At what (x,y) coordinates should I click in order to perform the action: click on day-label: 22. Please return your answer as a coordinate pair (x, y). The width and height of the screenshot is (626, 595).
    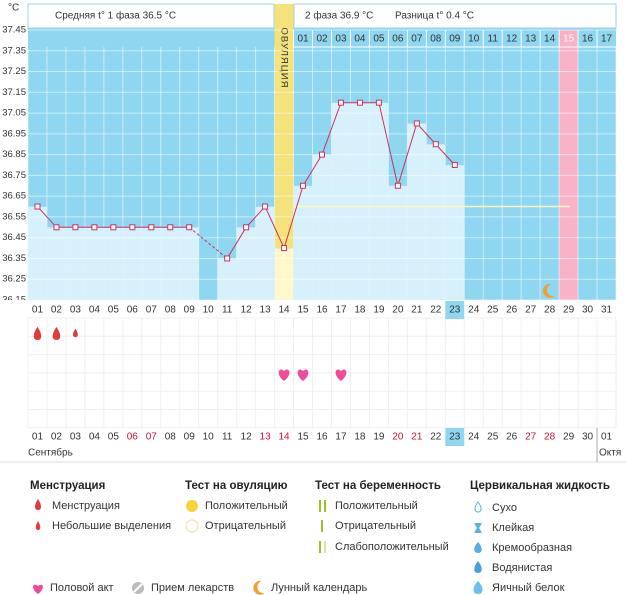
    Looking at the image, I should click on (436, 310).